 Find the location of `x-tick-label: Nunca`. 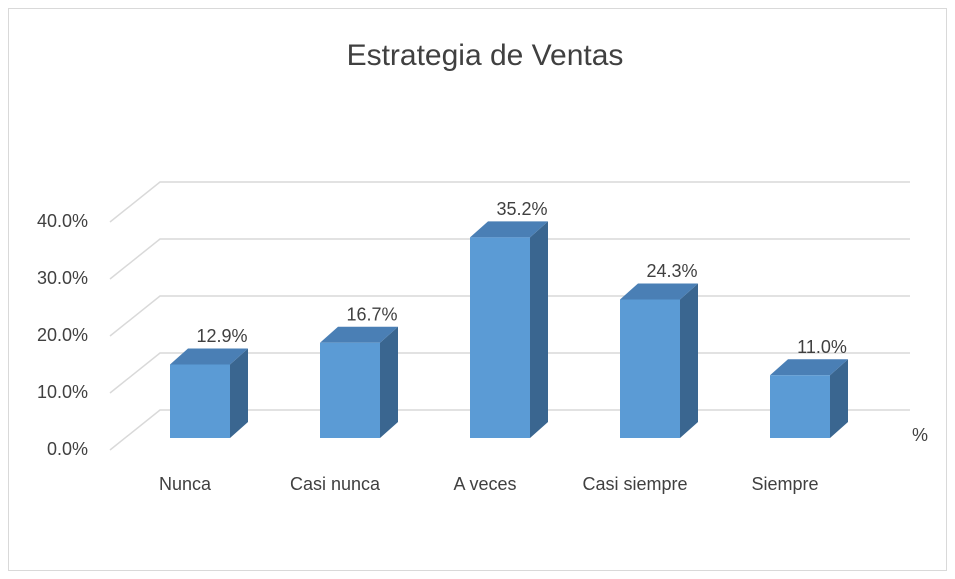

x-tick-label: Nunca is located at coordinates (185, 484).